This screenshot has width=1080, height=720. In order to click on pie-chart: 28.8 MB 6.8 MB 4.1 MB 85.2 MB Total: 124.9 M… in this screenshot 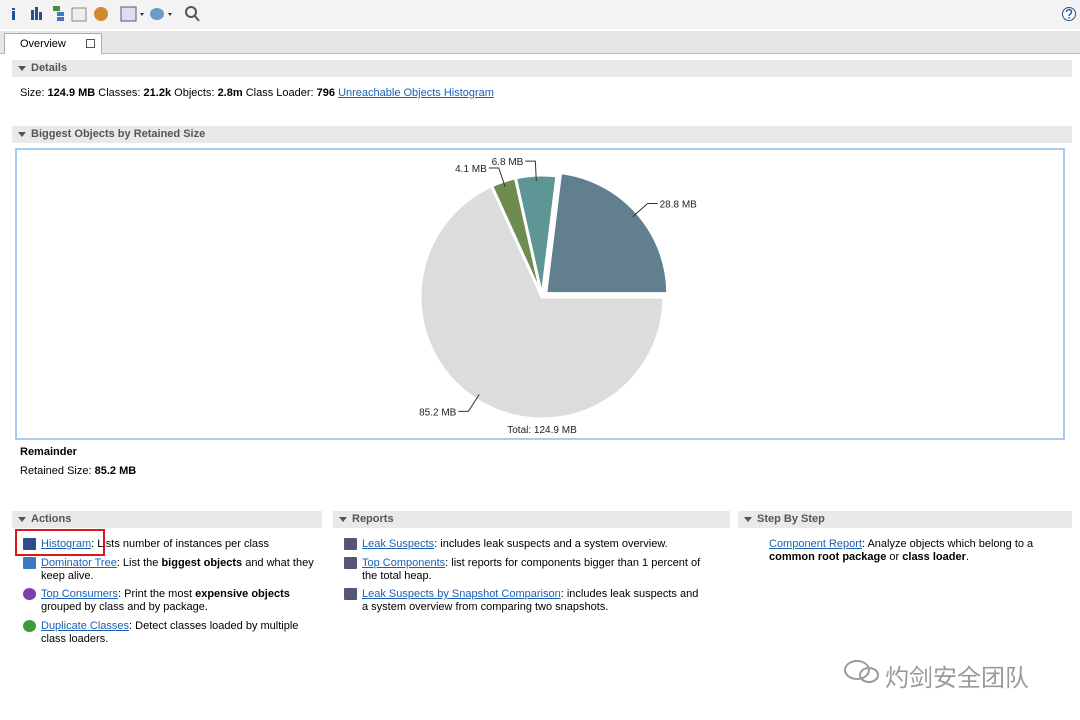, I will do `click(558, 296)`.